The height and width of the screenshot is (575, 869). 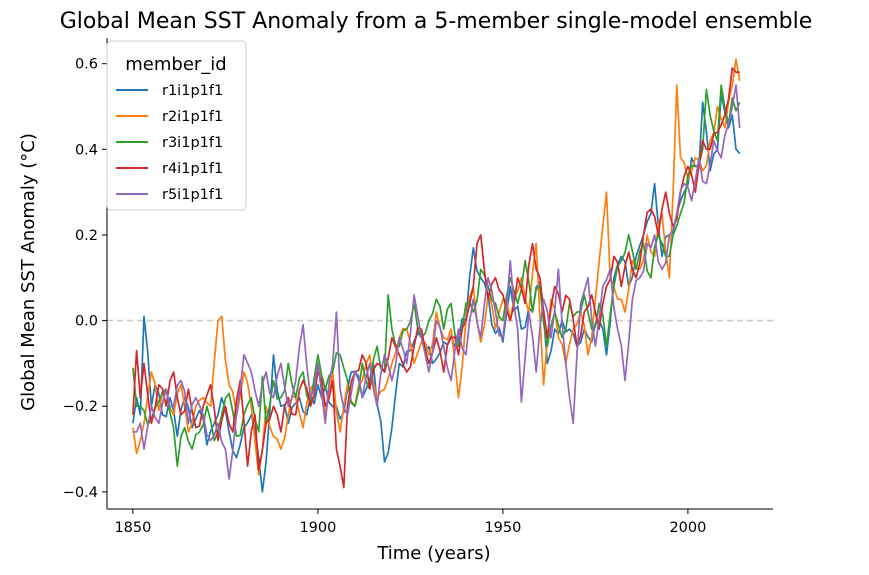 I want to click on x-axis-ticks: 1850 1900 1950 2000, so click(x=410, y=522).